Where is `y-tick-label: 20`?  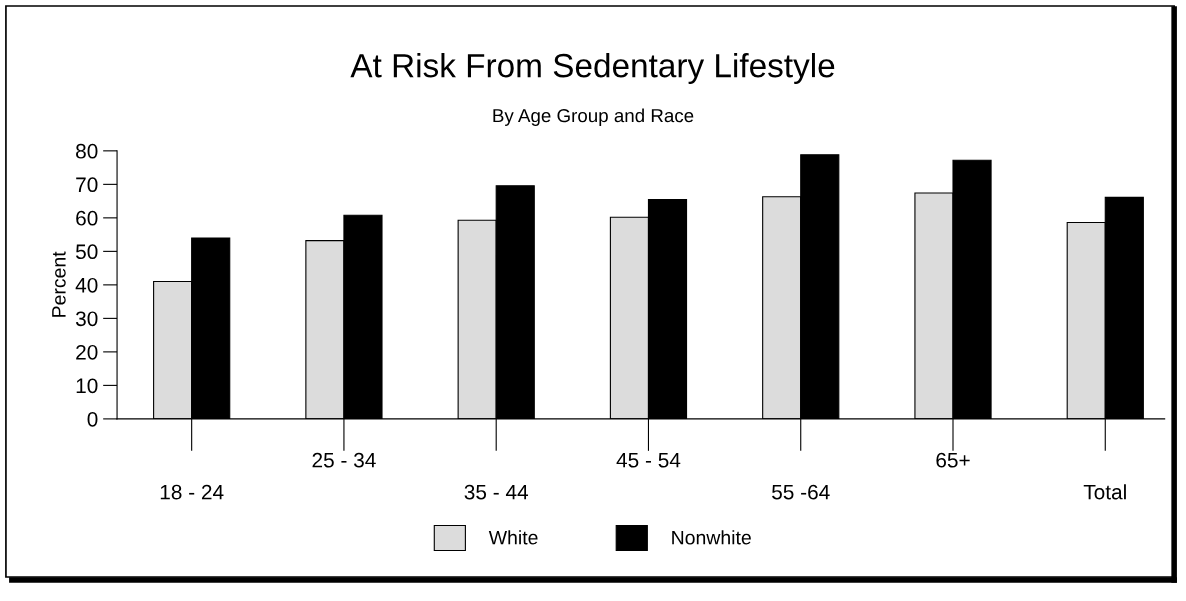 y-tick-label: 20 is located at coordinates (87, 352).